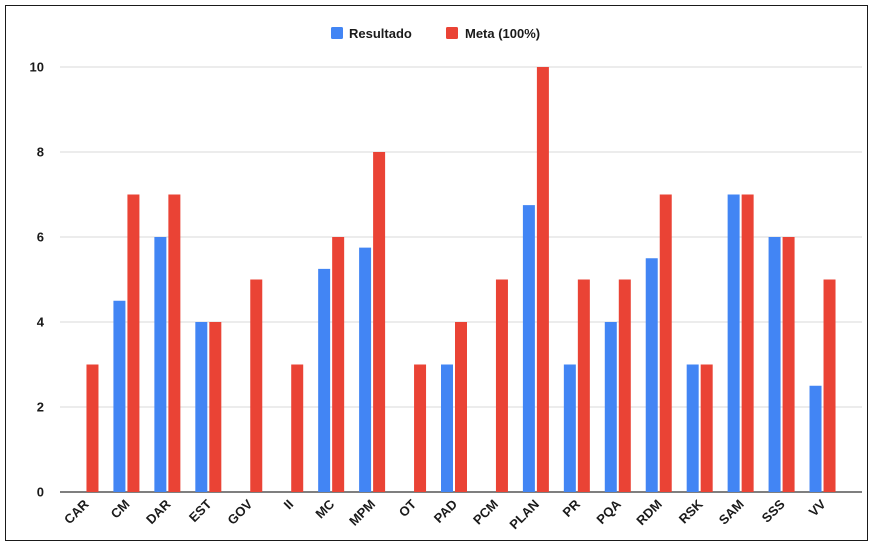 The image size is (875, 548). Describe the element at coordinates (158, 511) in the screenshot. I see `x-tick-label: DAR` at that location.